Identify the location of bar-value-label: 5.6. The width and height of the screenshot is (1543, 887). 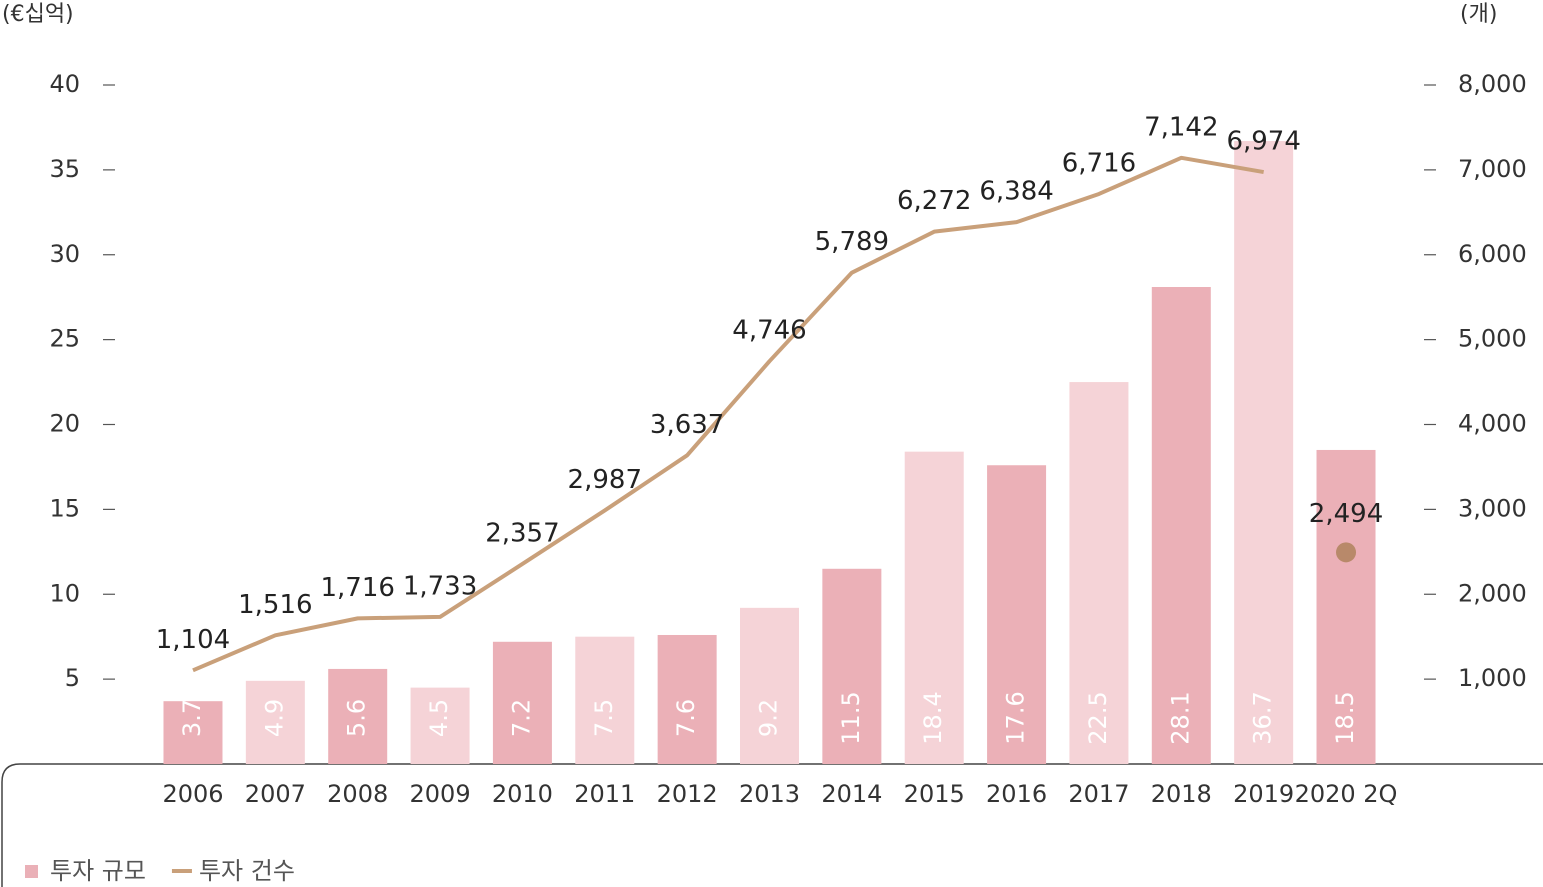
(357, 718).